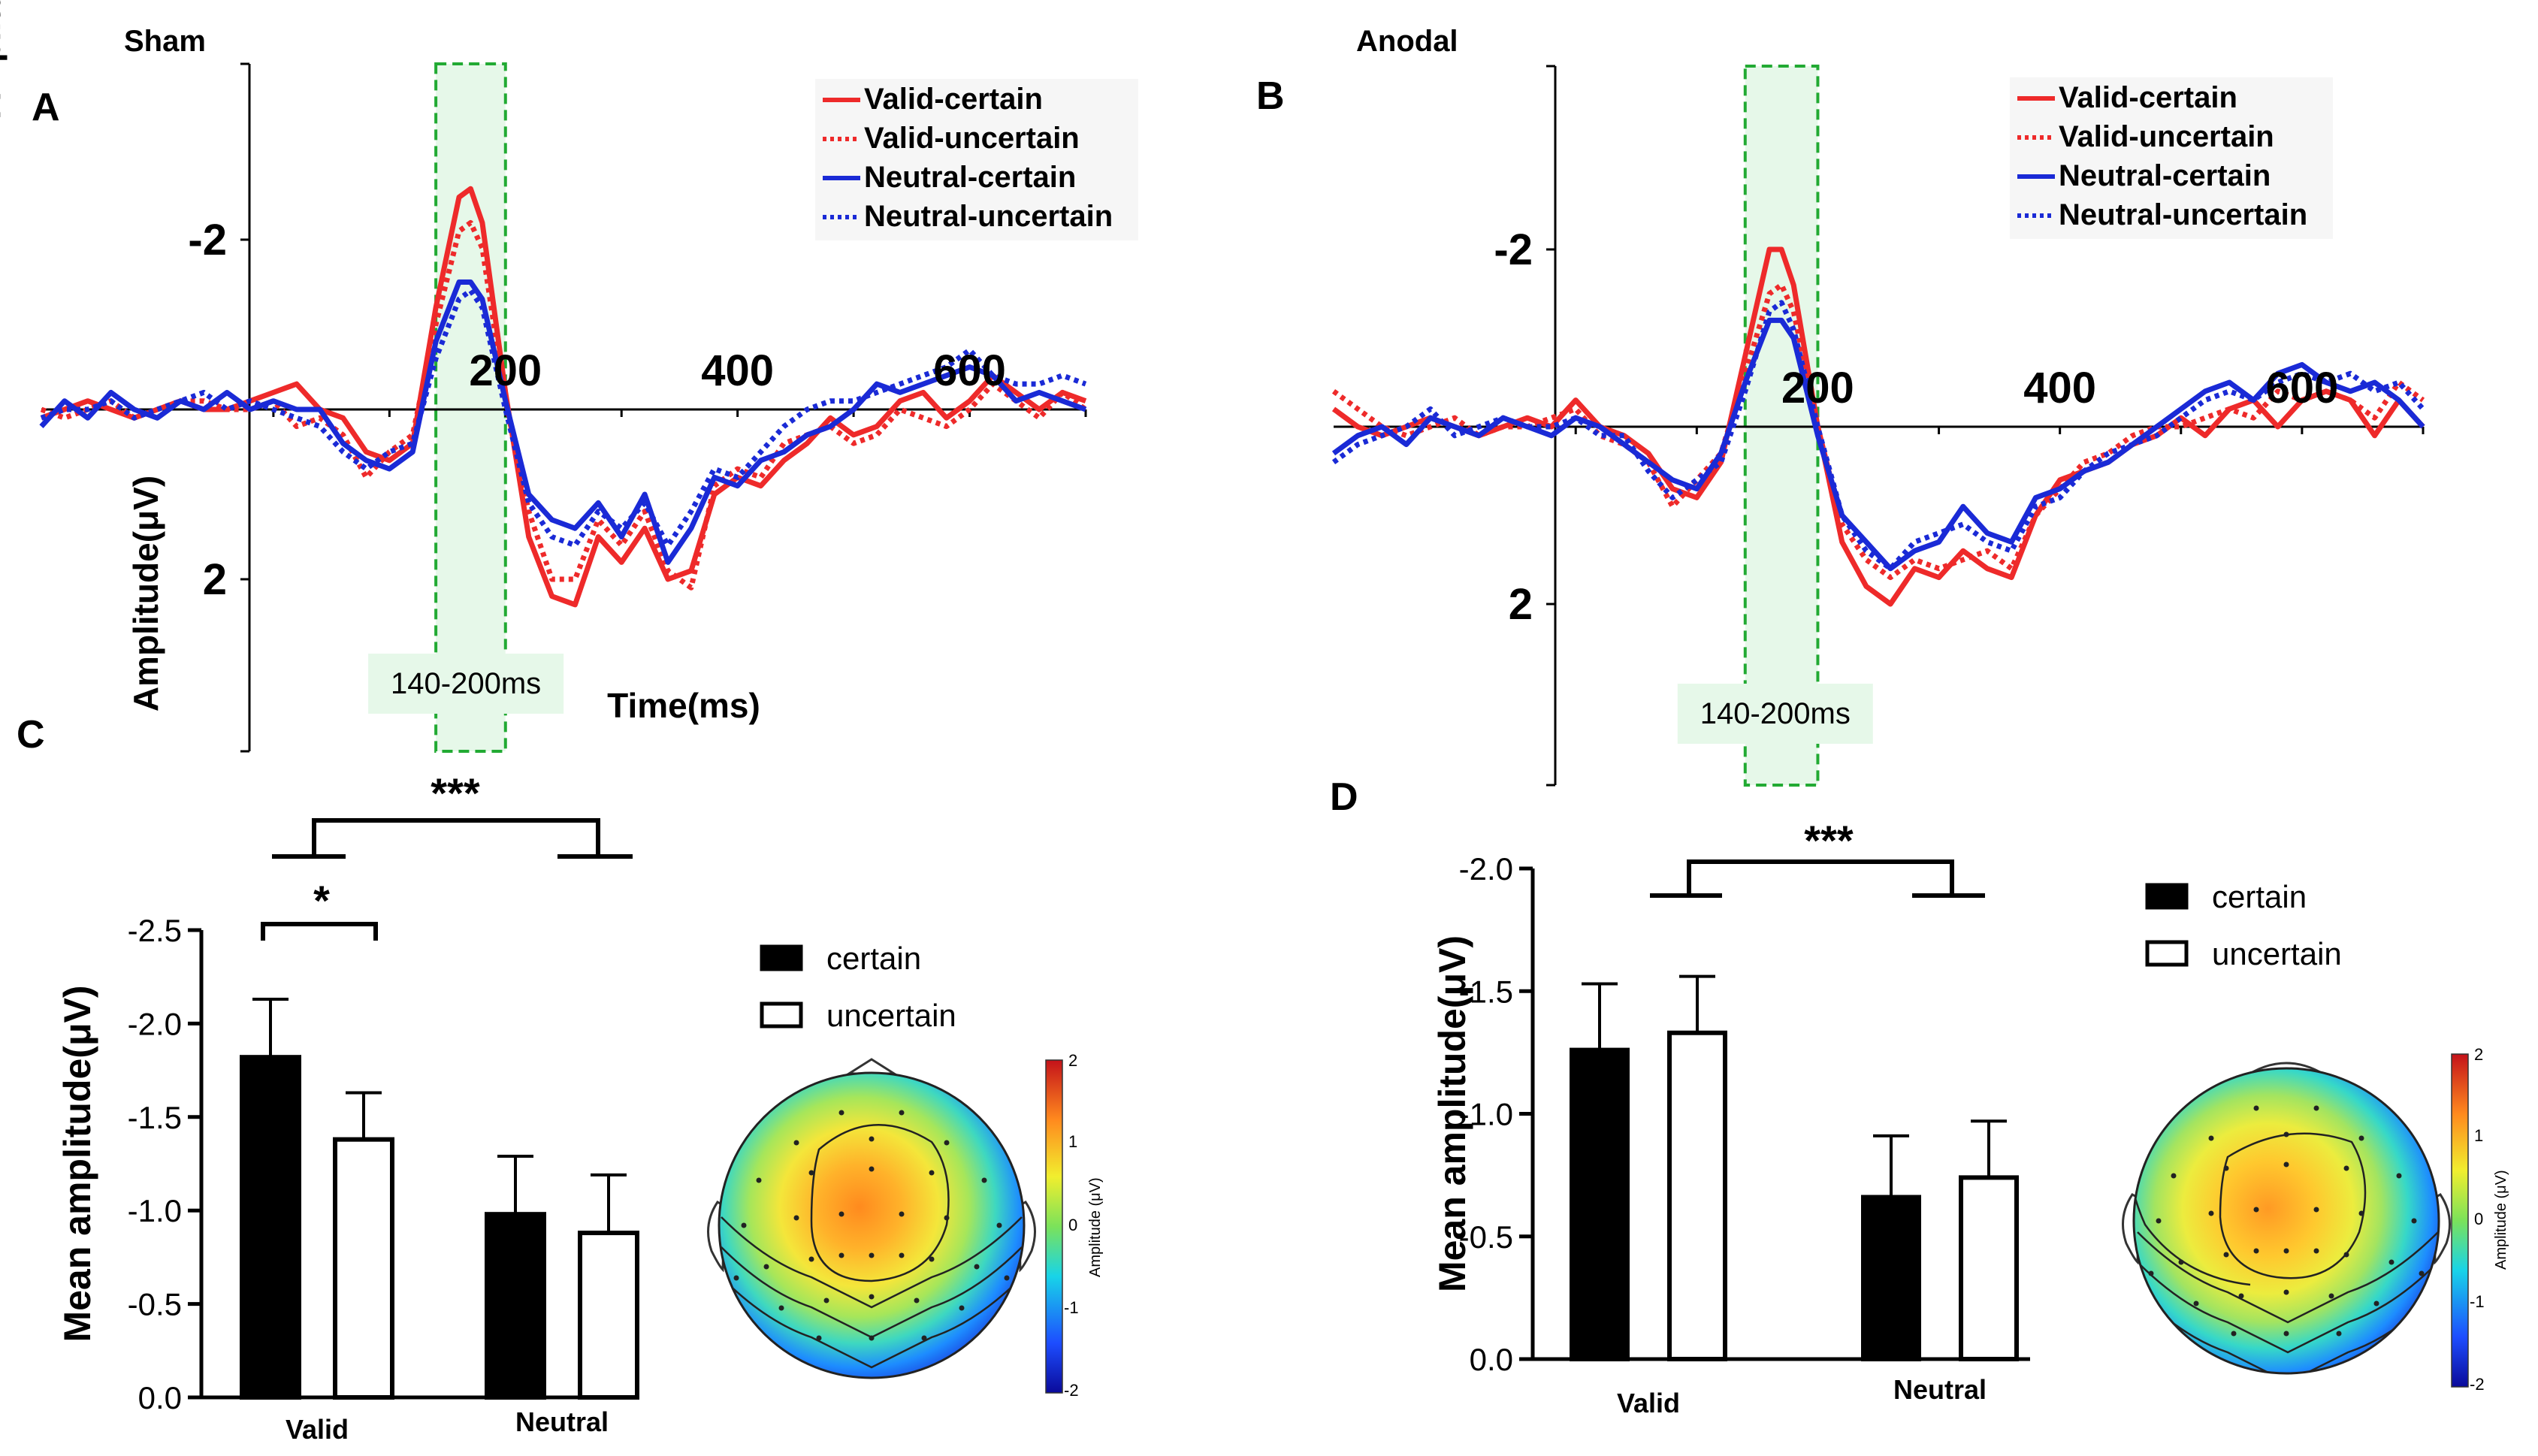  What do you see at coordinates (1072, 1060) in the screenshot?
I see `cbar-tick: 2` at bounding box center [1072, 1060].